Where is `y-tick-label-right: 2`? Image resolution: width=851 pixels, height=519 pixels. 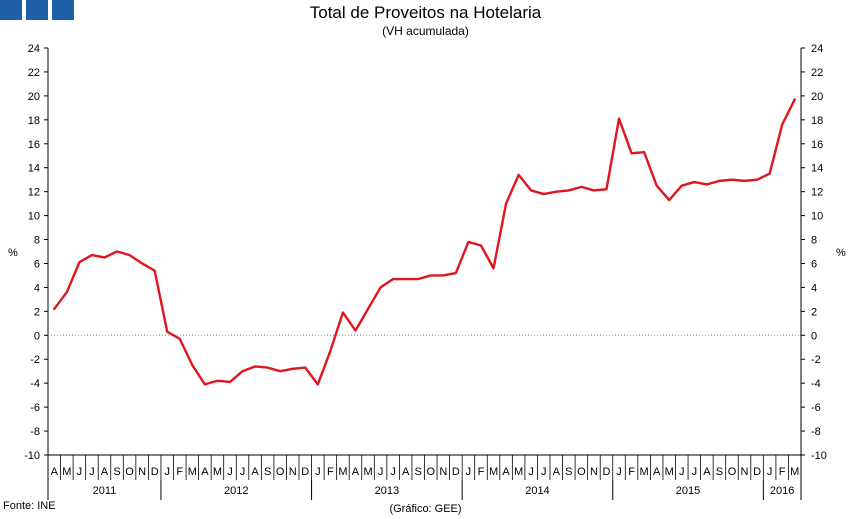
y-tick-label-right: 2 is located at coordinates (814, 312).